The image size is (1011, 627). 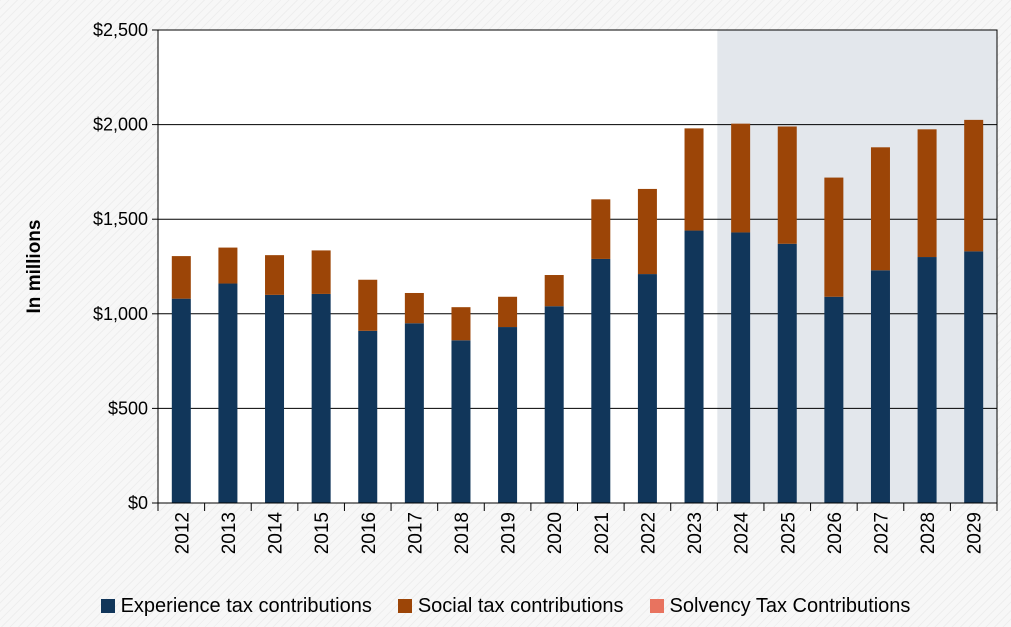 I want to click on bar-experience-2027, so click(x=880, y=386).